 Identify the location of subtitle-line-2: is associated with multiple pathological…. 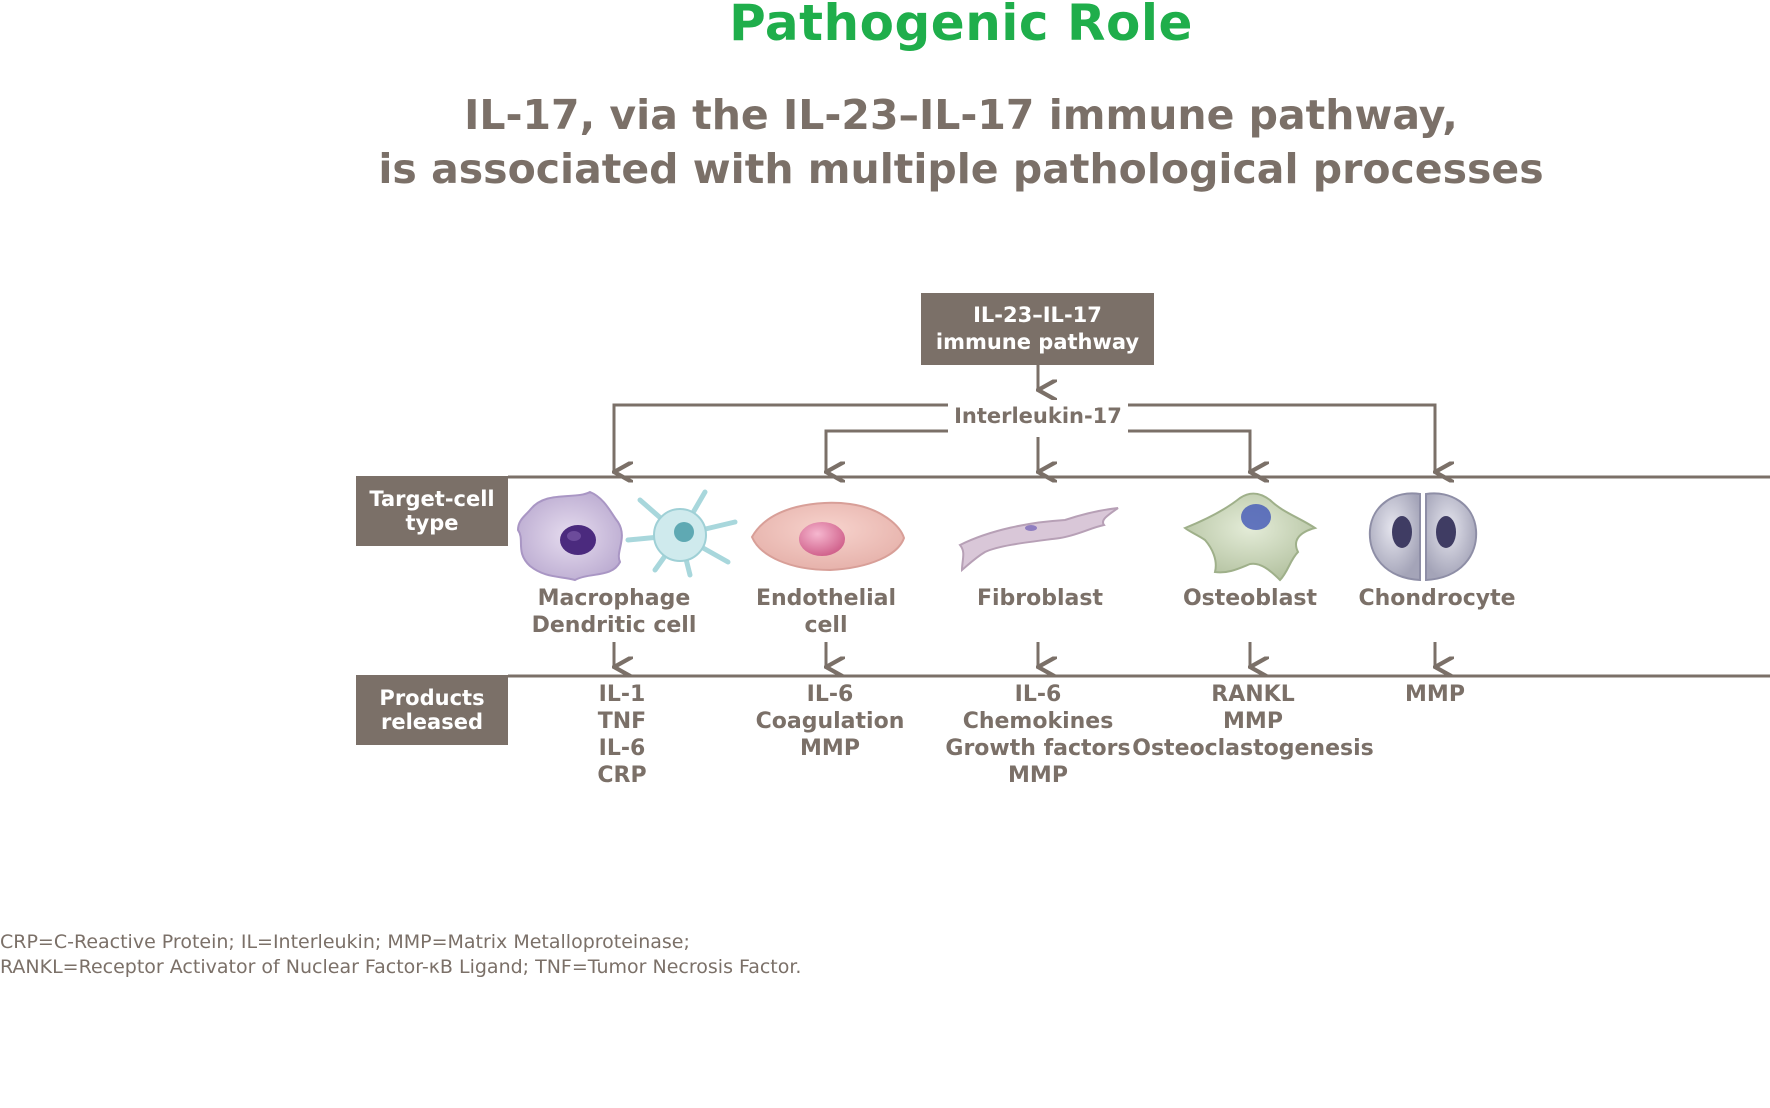
(961, 169).